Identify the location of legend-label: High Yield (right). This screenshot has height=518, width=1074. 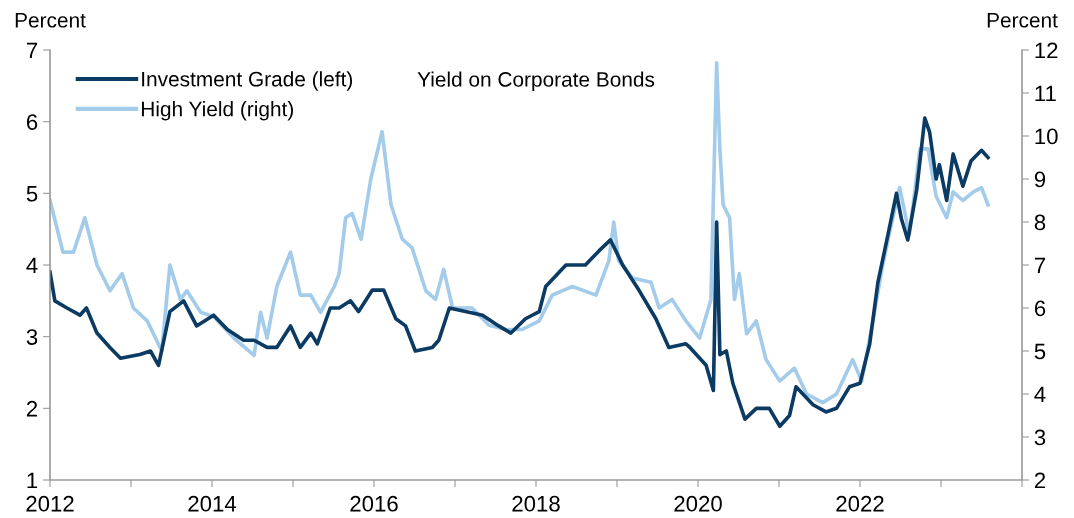
(217, 111).